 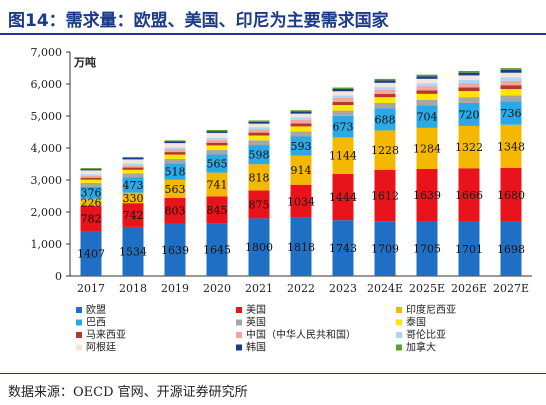 What do you see at coordinates (301, 334) in the screenshot?
I see `legend-label: 中国（中华人民共和国）` at bounding box center [301, 334].